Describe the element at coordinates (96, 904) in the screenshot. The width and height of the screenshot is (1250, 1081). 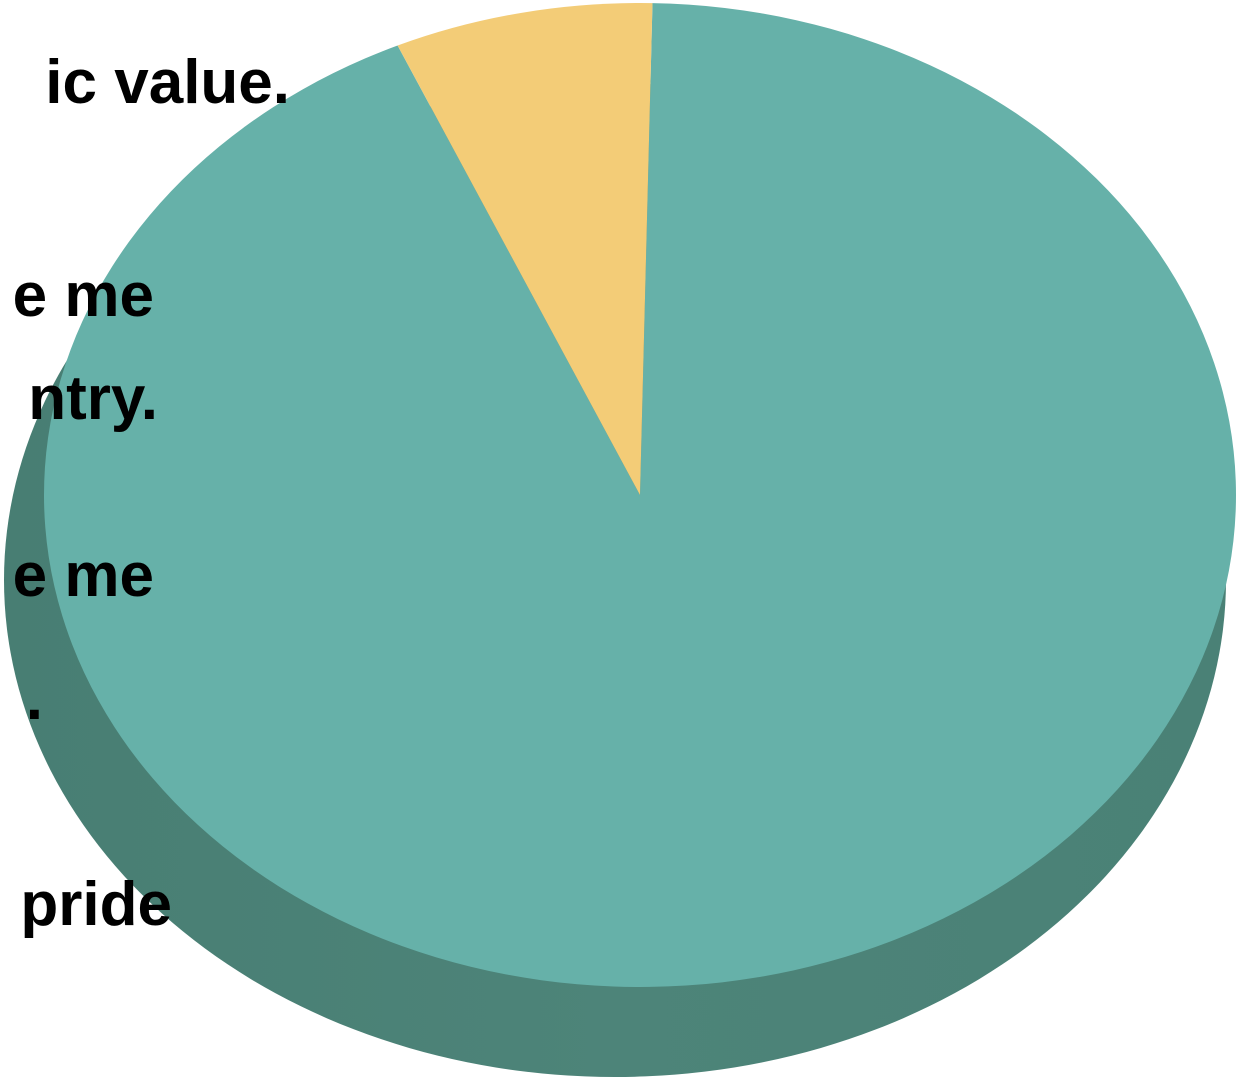
I see `label-fragment-pride: pride` at that location.